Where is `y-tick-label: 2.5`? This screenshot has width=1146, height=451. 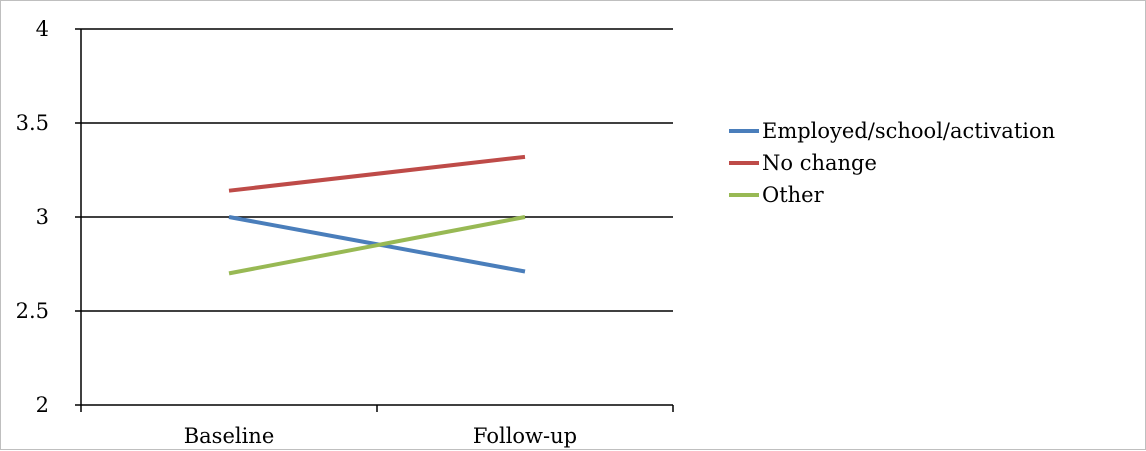
y-tick-label: 2.5 is located at coordinates (32, 311).